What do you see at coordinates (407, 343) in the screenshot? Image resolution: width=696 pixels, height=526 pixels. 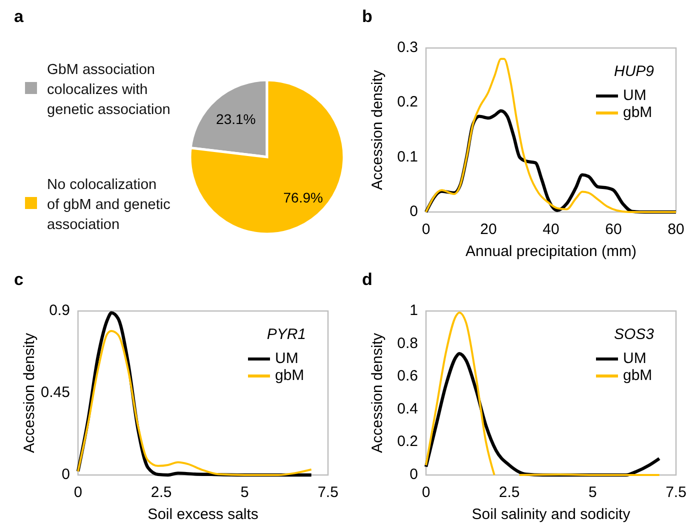 I see `y-tick-label: 0.8` at bounding box center [407, 343].